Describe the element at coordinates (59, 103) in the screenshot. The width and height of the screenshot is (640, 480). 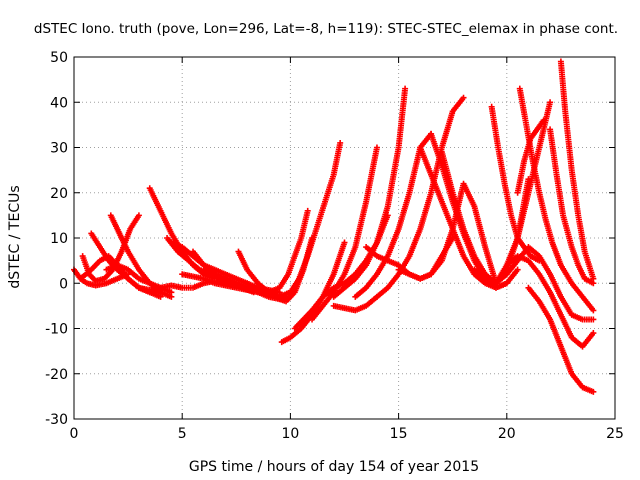
I see `y-tick-label: 40` at that location.